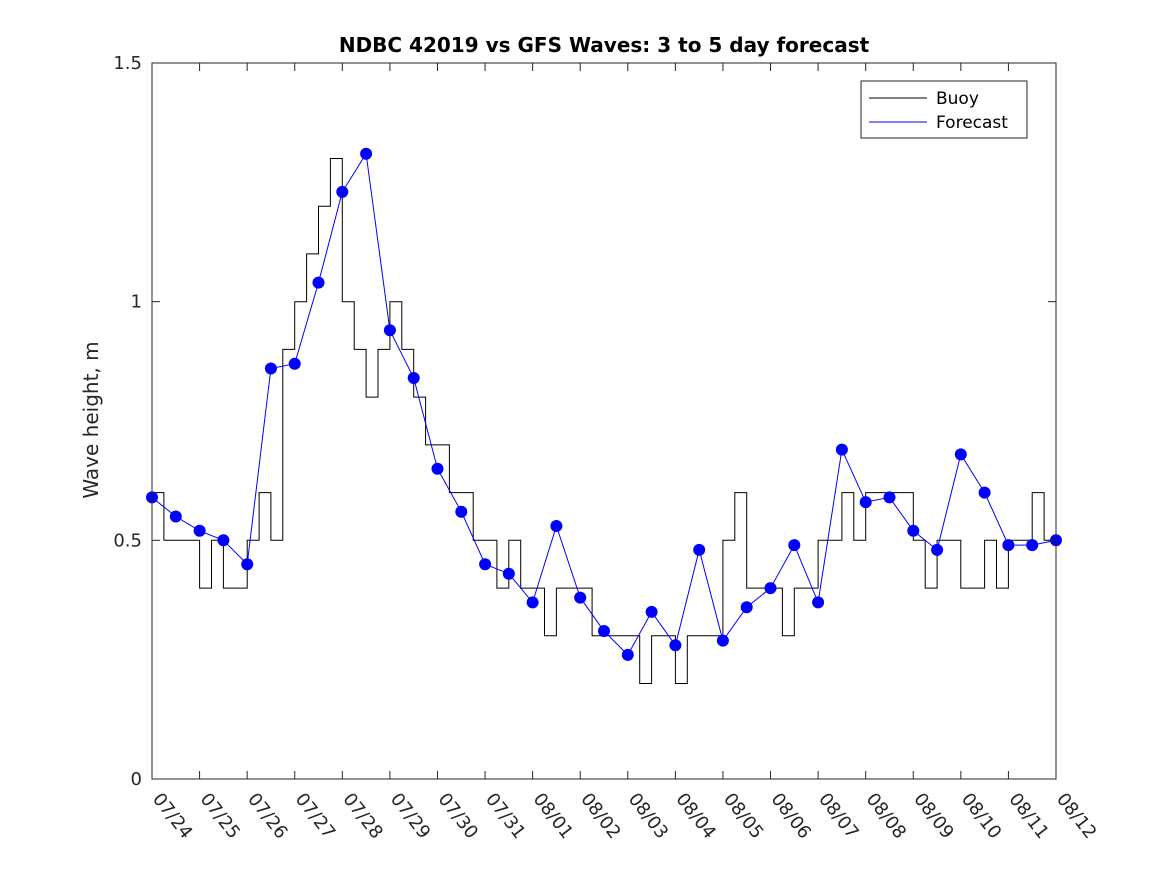 This screenshot has height=875, width=1167. Describe the element at coordinates (127, 63) in the screenshot. I see `y-tick-label: 1.5` at that location.